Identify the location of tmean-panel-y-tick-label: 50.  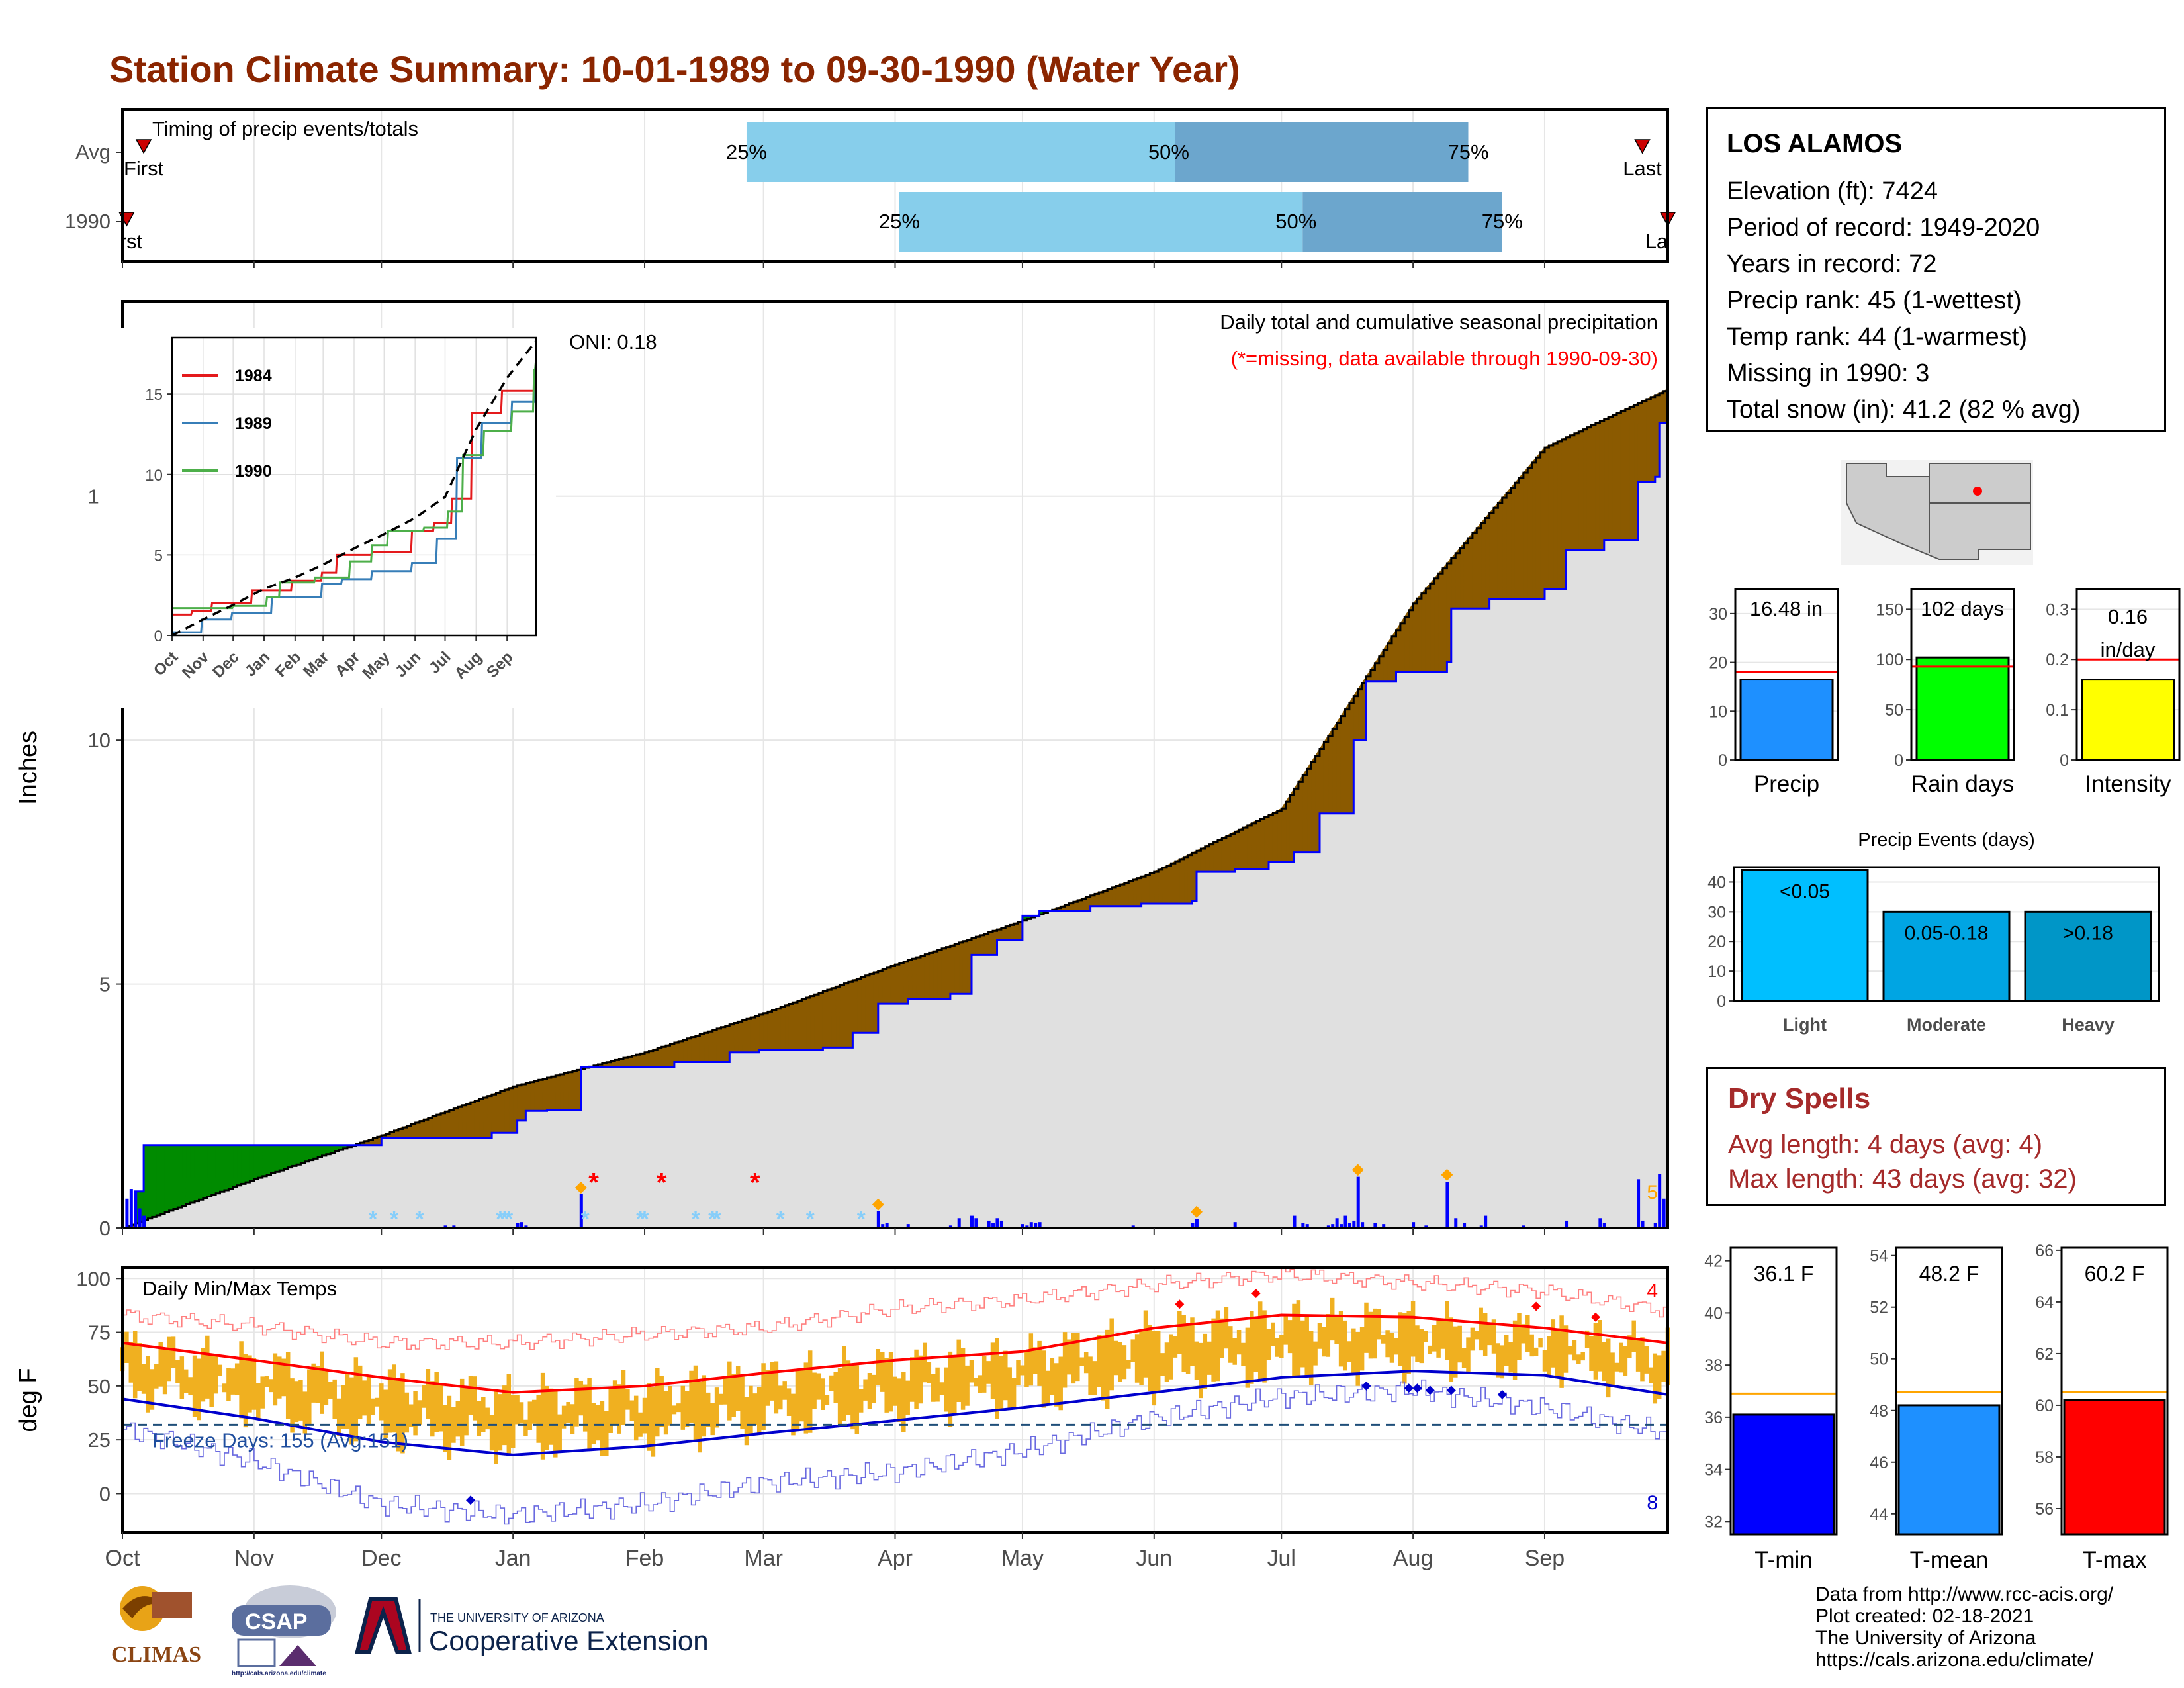
(1879, 1359).